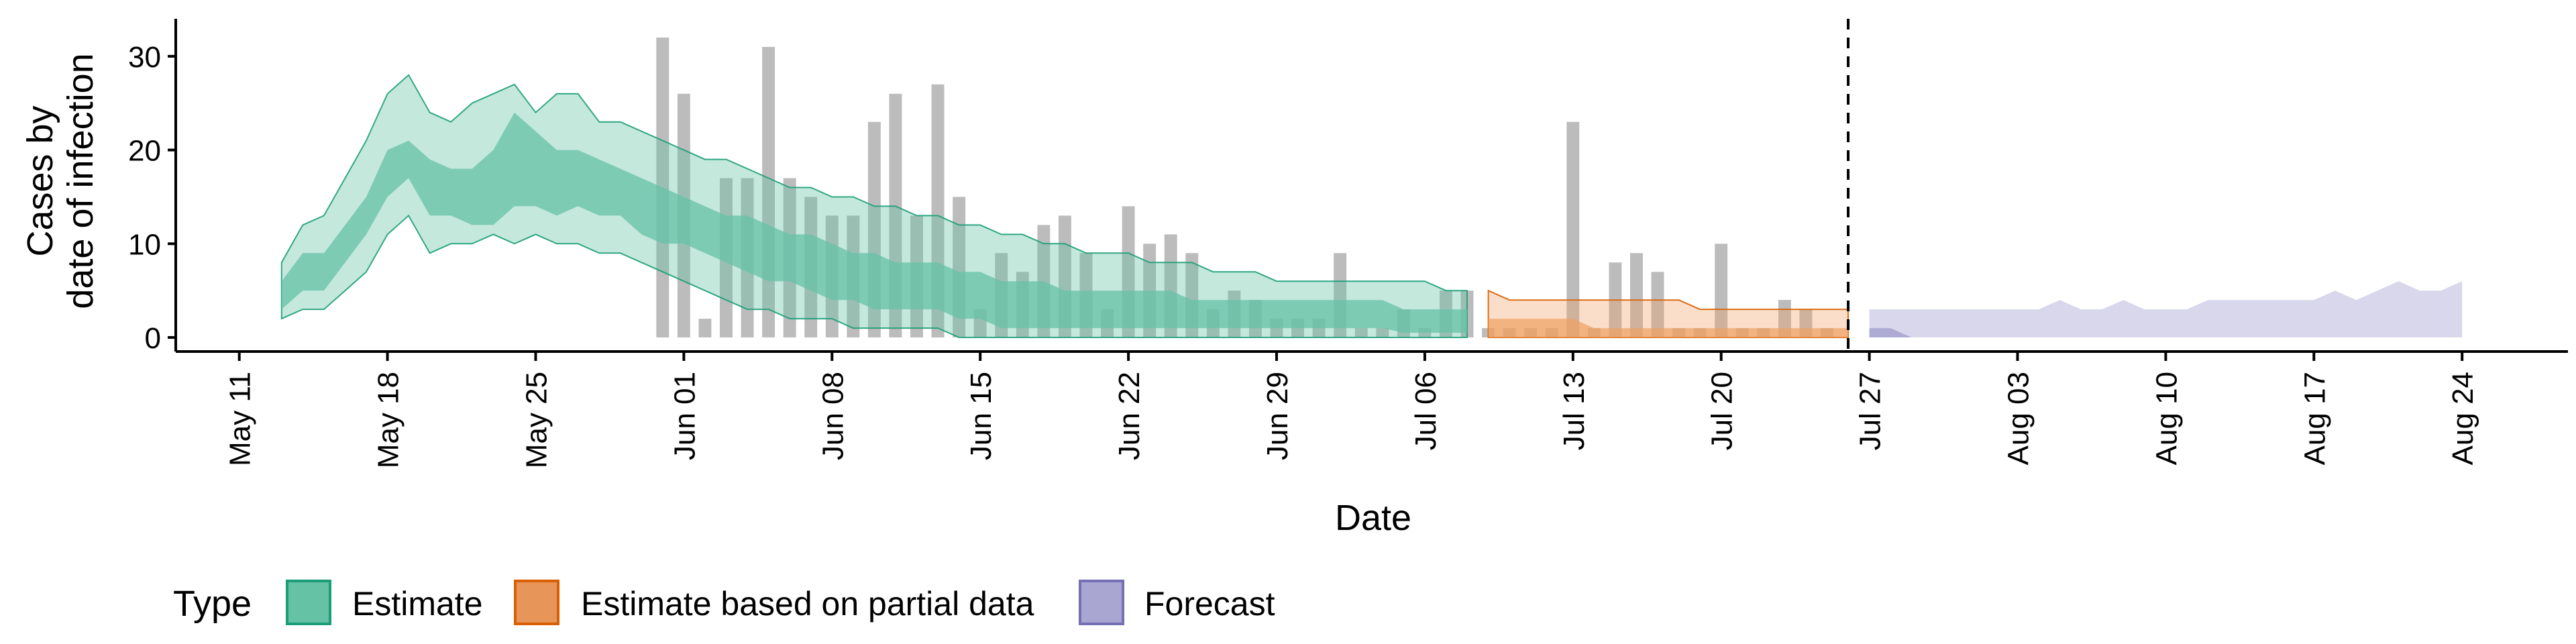 Image resolution: width=2576 pixels, height=644 pixels. I want to click on legend-item-partial: Estimate based on partial data, so click(774, 602).